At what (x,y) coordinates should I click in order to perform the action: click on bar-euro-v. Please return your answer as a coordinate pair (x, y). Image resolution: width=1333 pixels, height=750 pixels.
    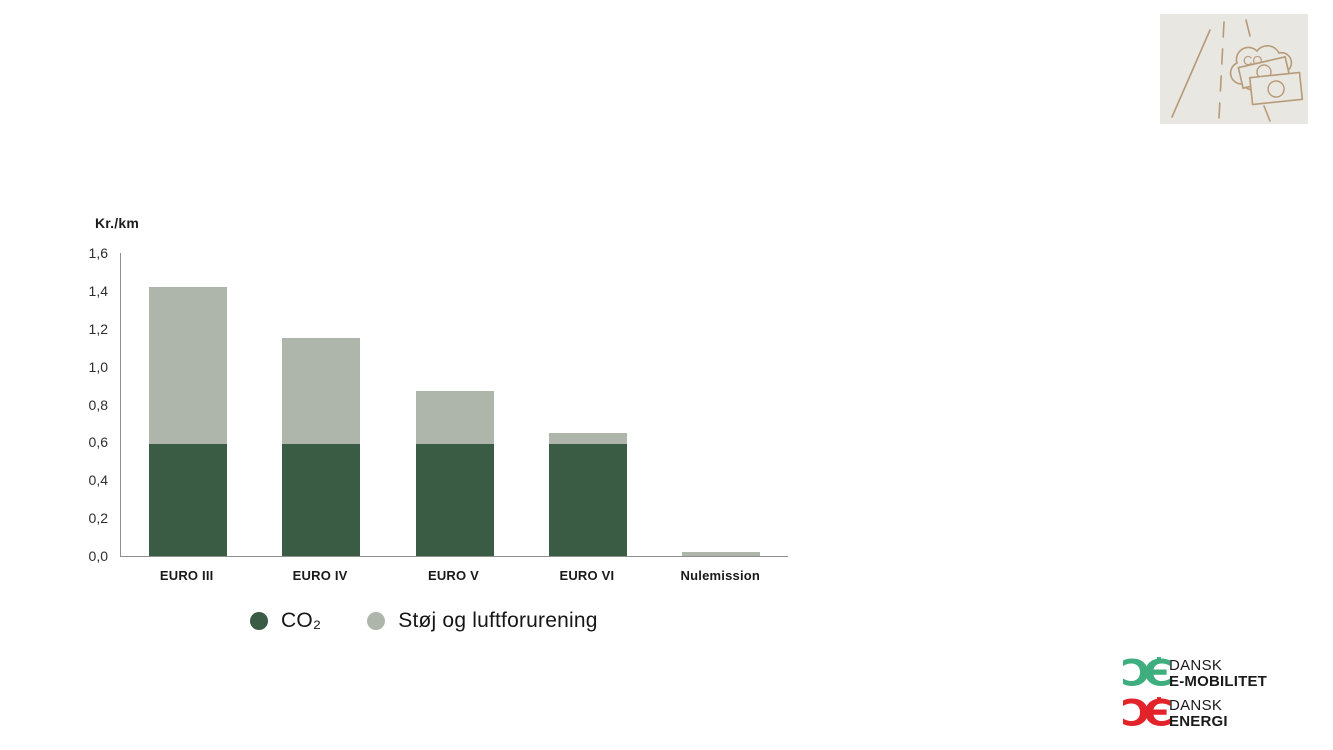
    Looking at the image, I should click on (454, 473).